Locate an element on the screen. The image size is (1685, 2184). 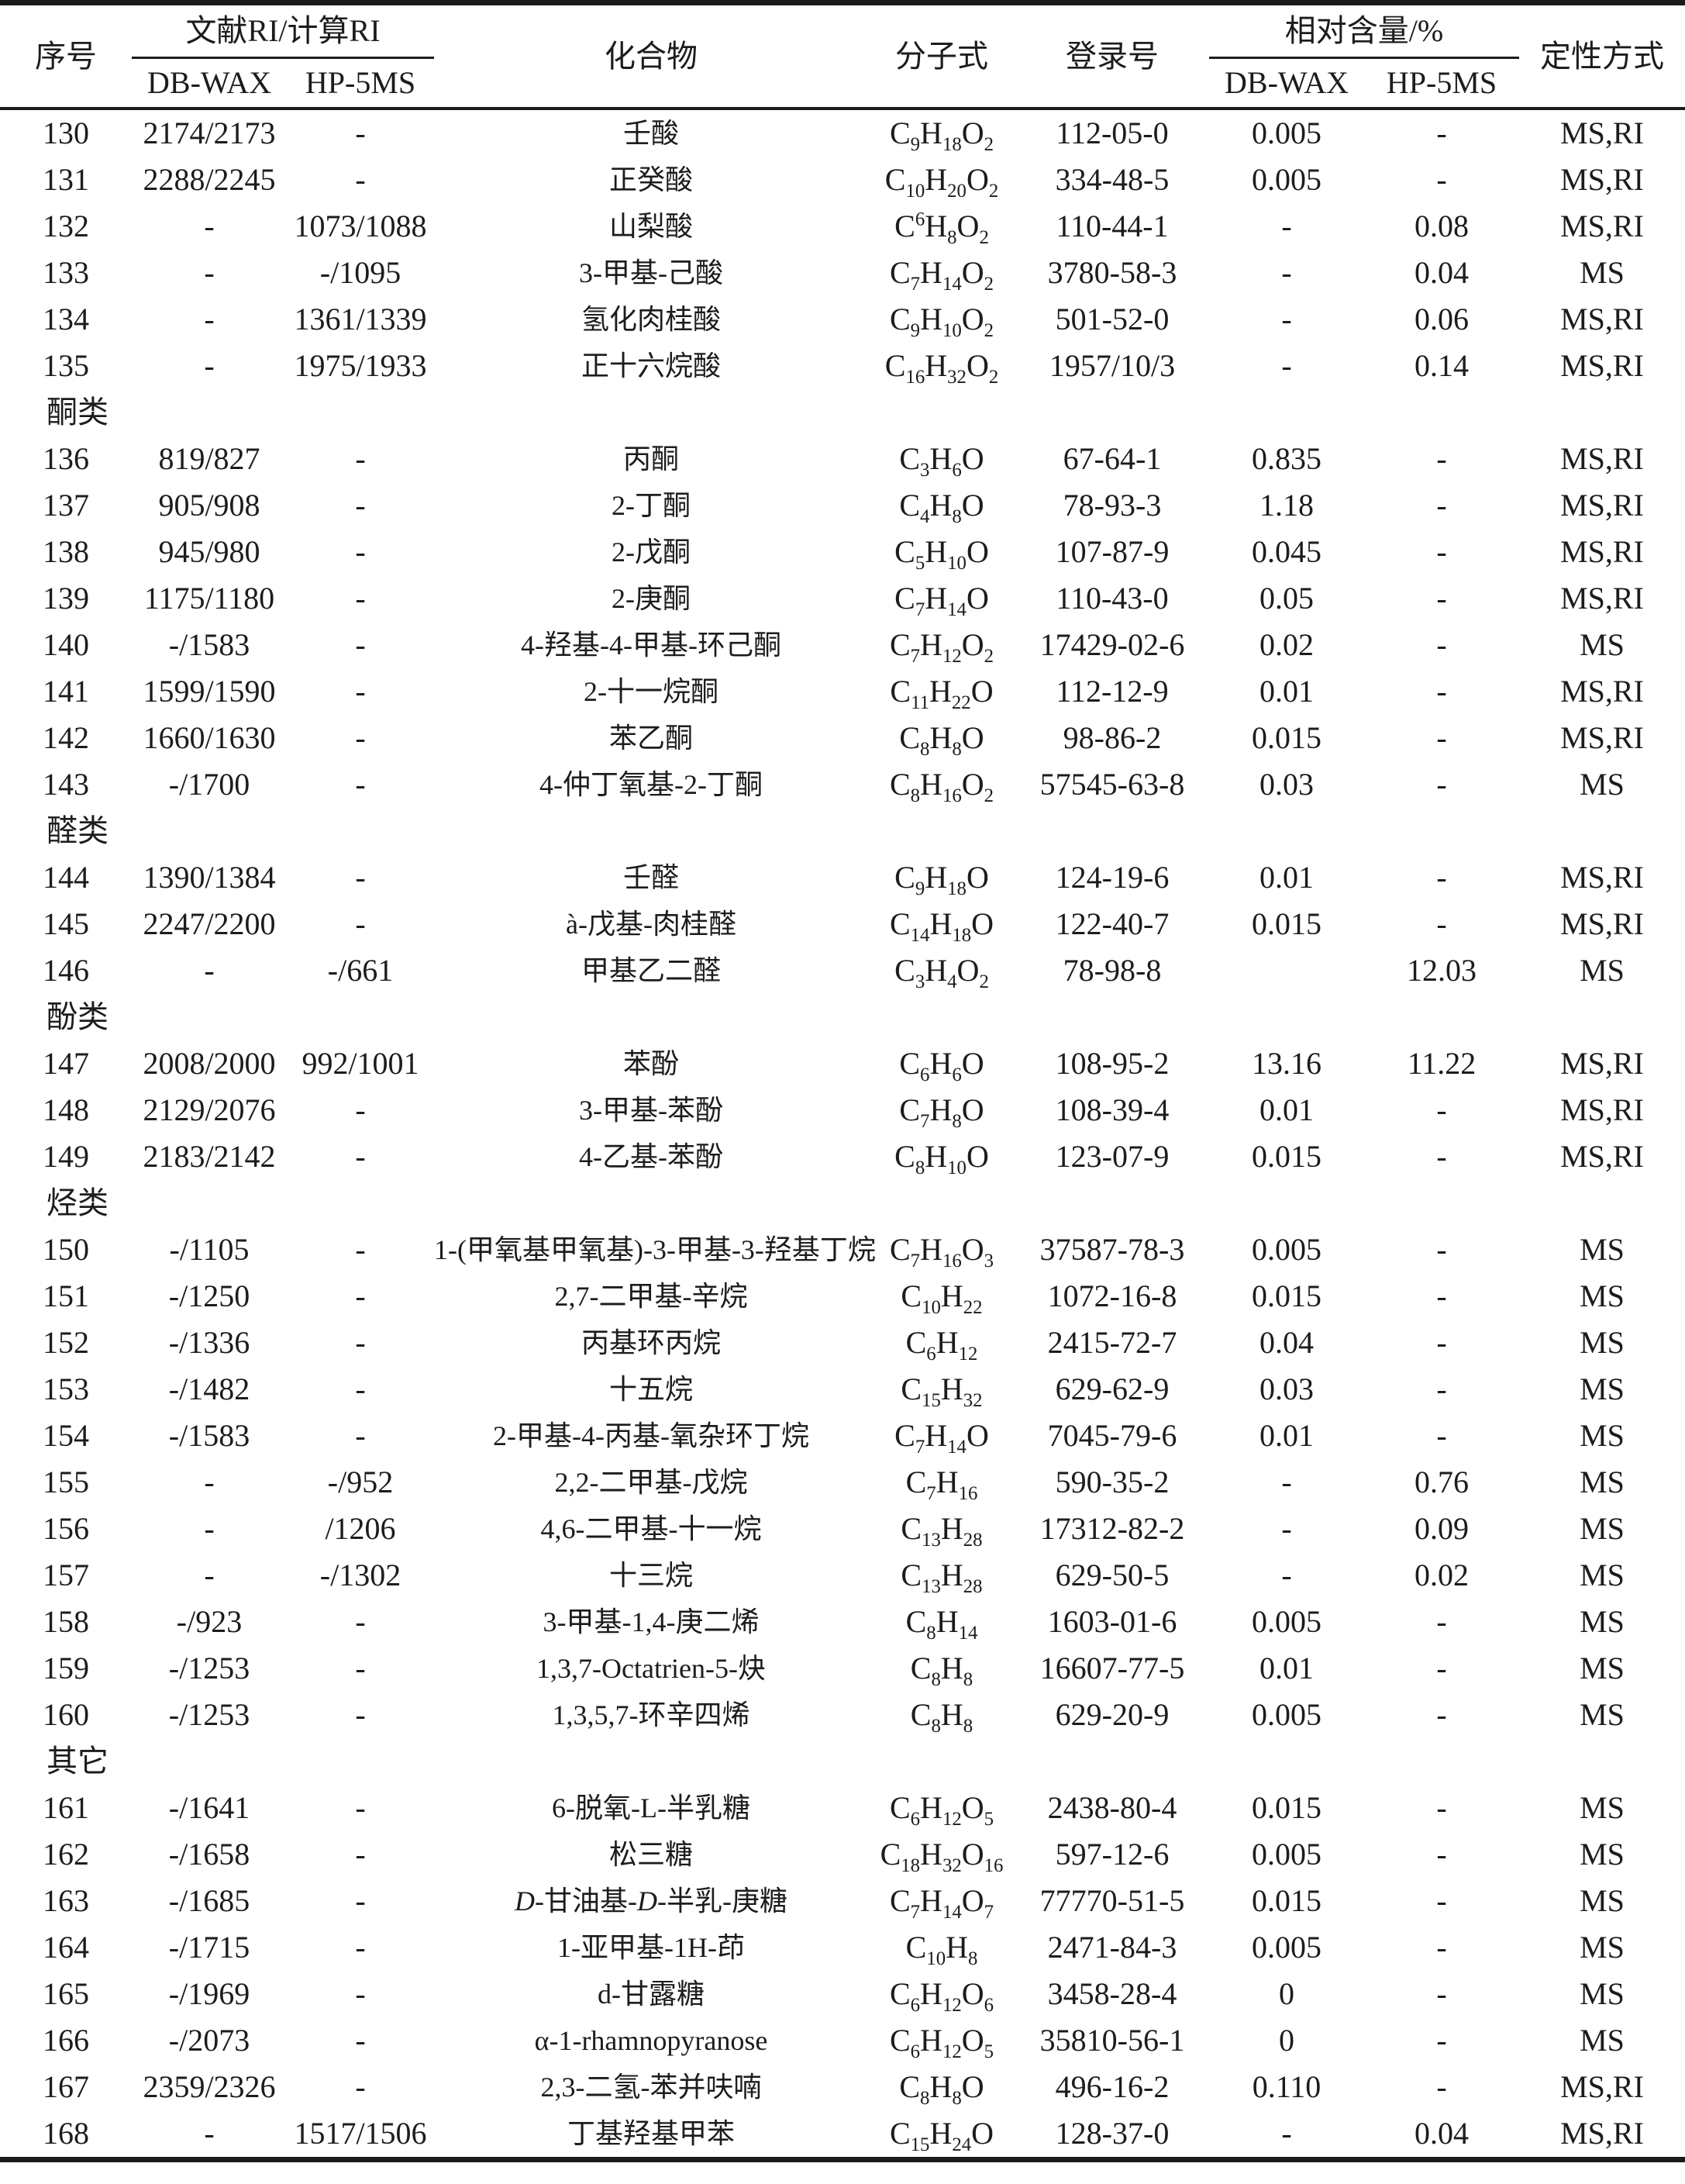
ri-hp5ms: 1361/1339 is located at coordinates (360, 319).